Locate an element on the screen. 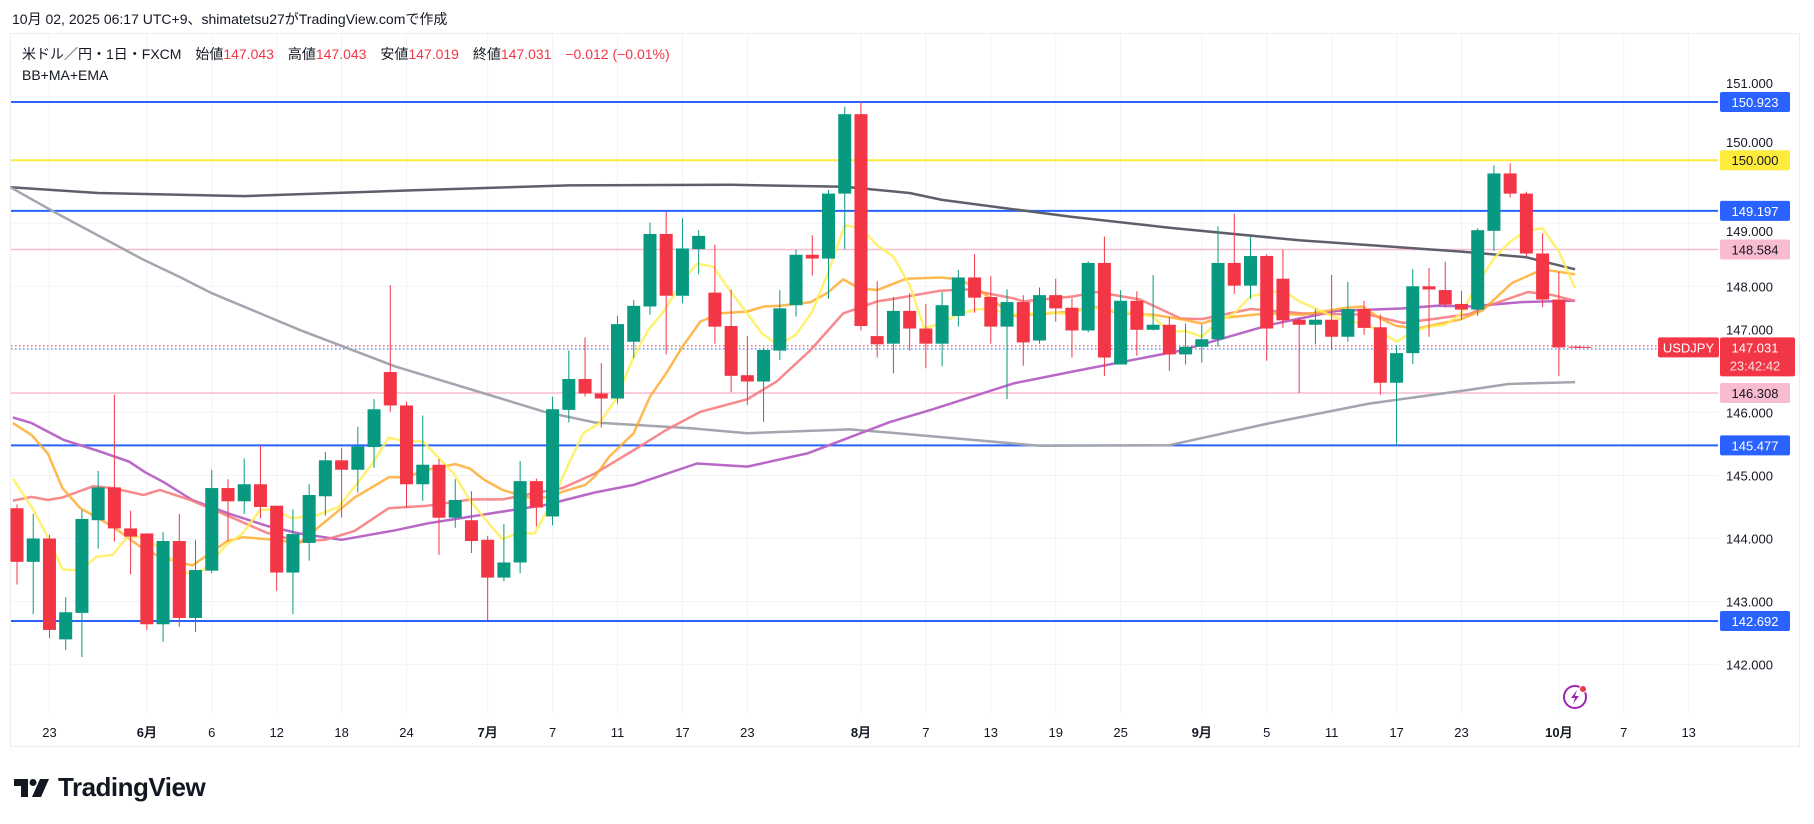 Image resolution: width=1814 pixels, height=824 pixels. tradingview-logo: TradingView is located at coordinates (110, 787).